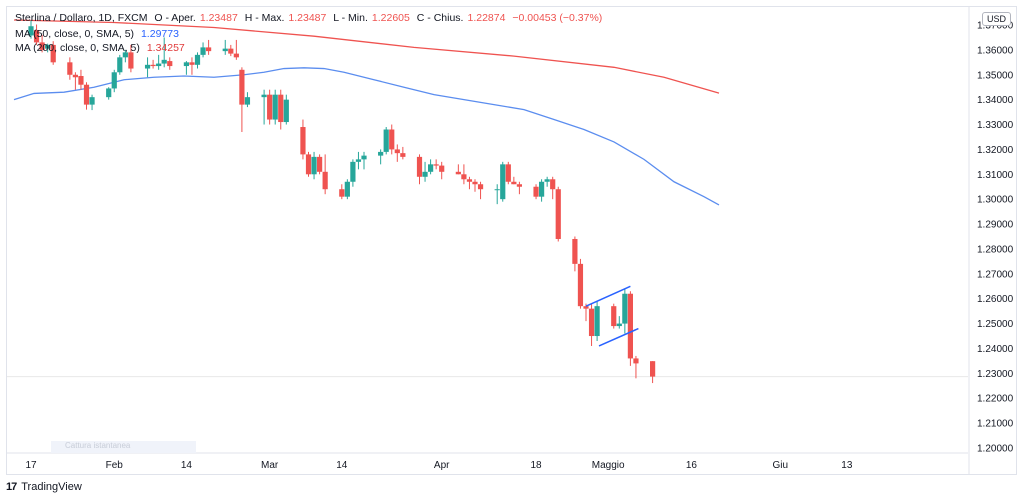 The height and width of the screenshot is (501, 1024). I want to click on low-label: L - Min., so click(350, 18).